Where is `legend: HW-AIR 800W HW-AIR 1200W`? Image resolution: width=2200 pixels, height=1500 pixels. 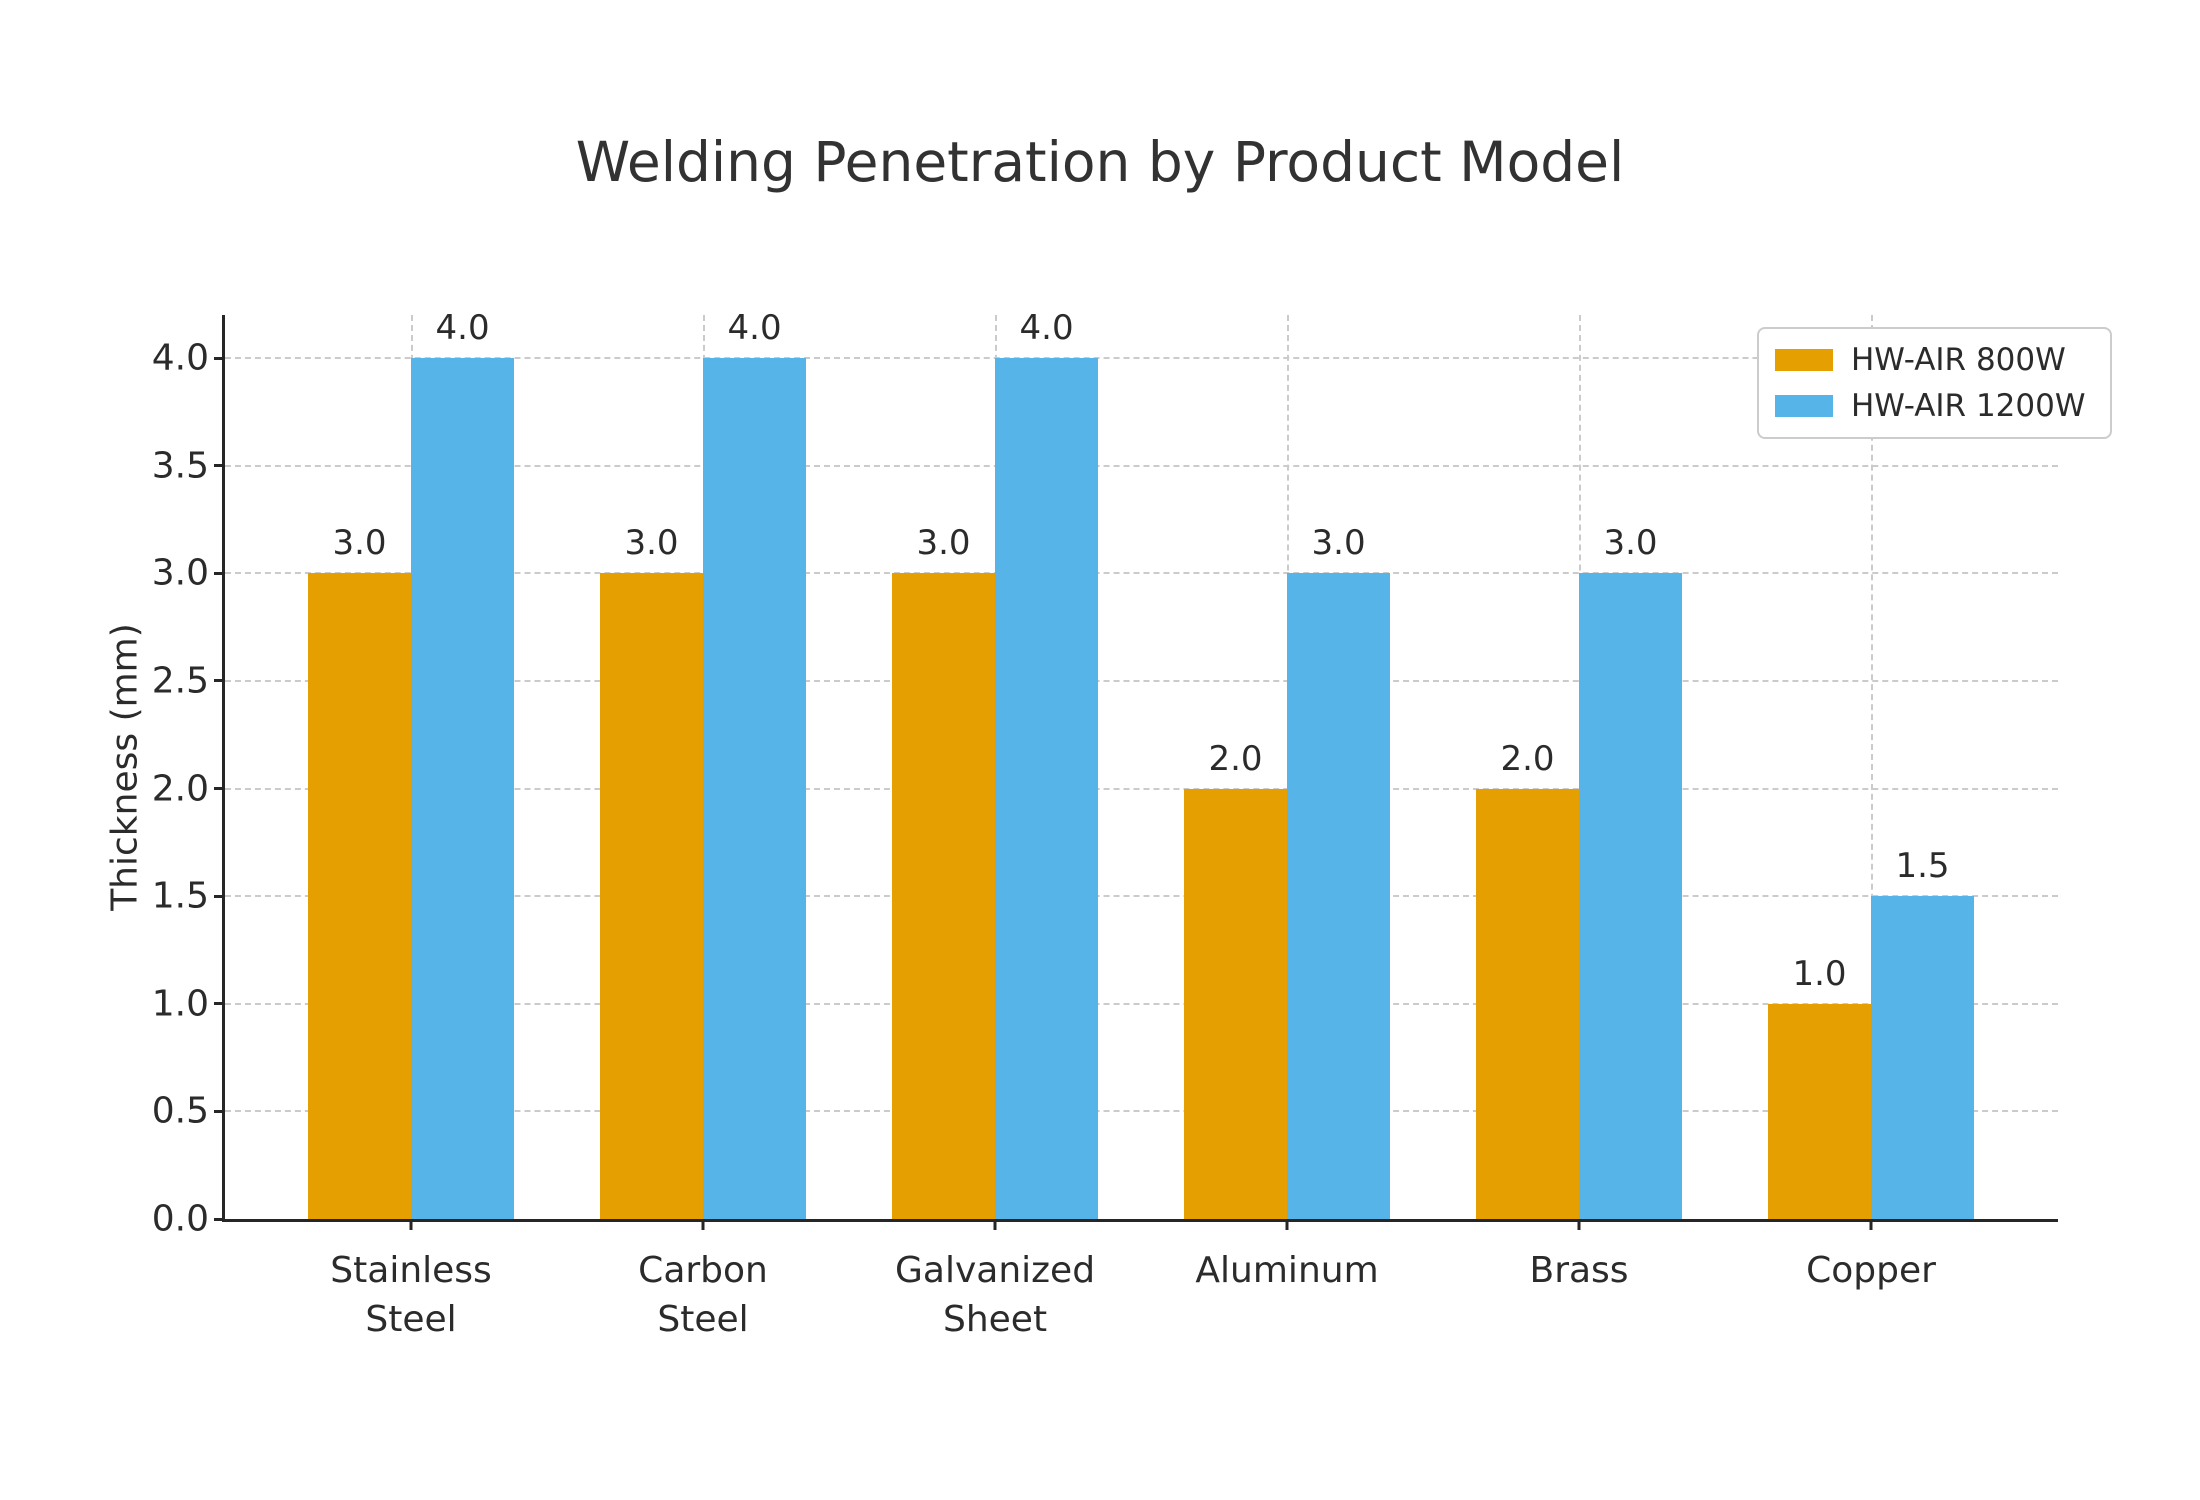 legend: HW-AIR 800W HW-AIR 1200W is located at coordinates (1934, 383).